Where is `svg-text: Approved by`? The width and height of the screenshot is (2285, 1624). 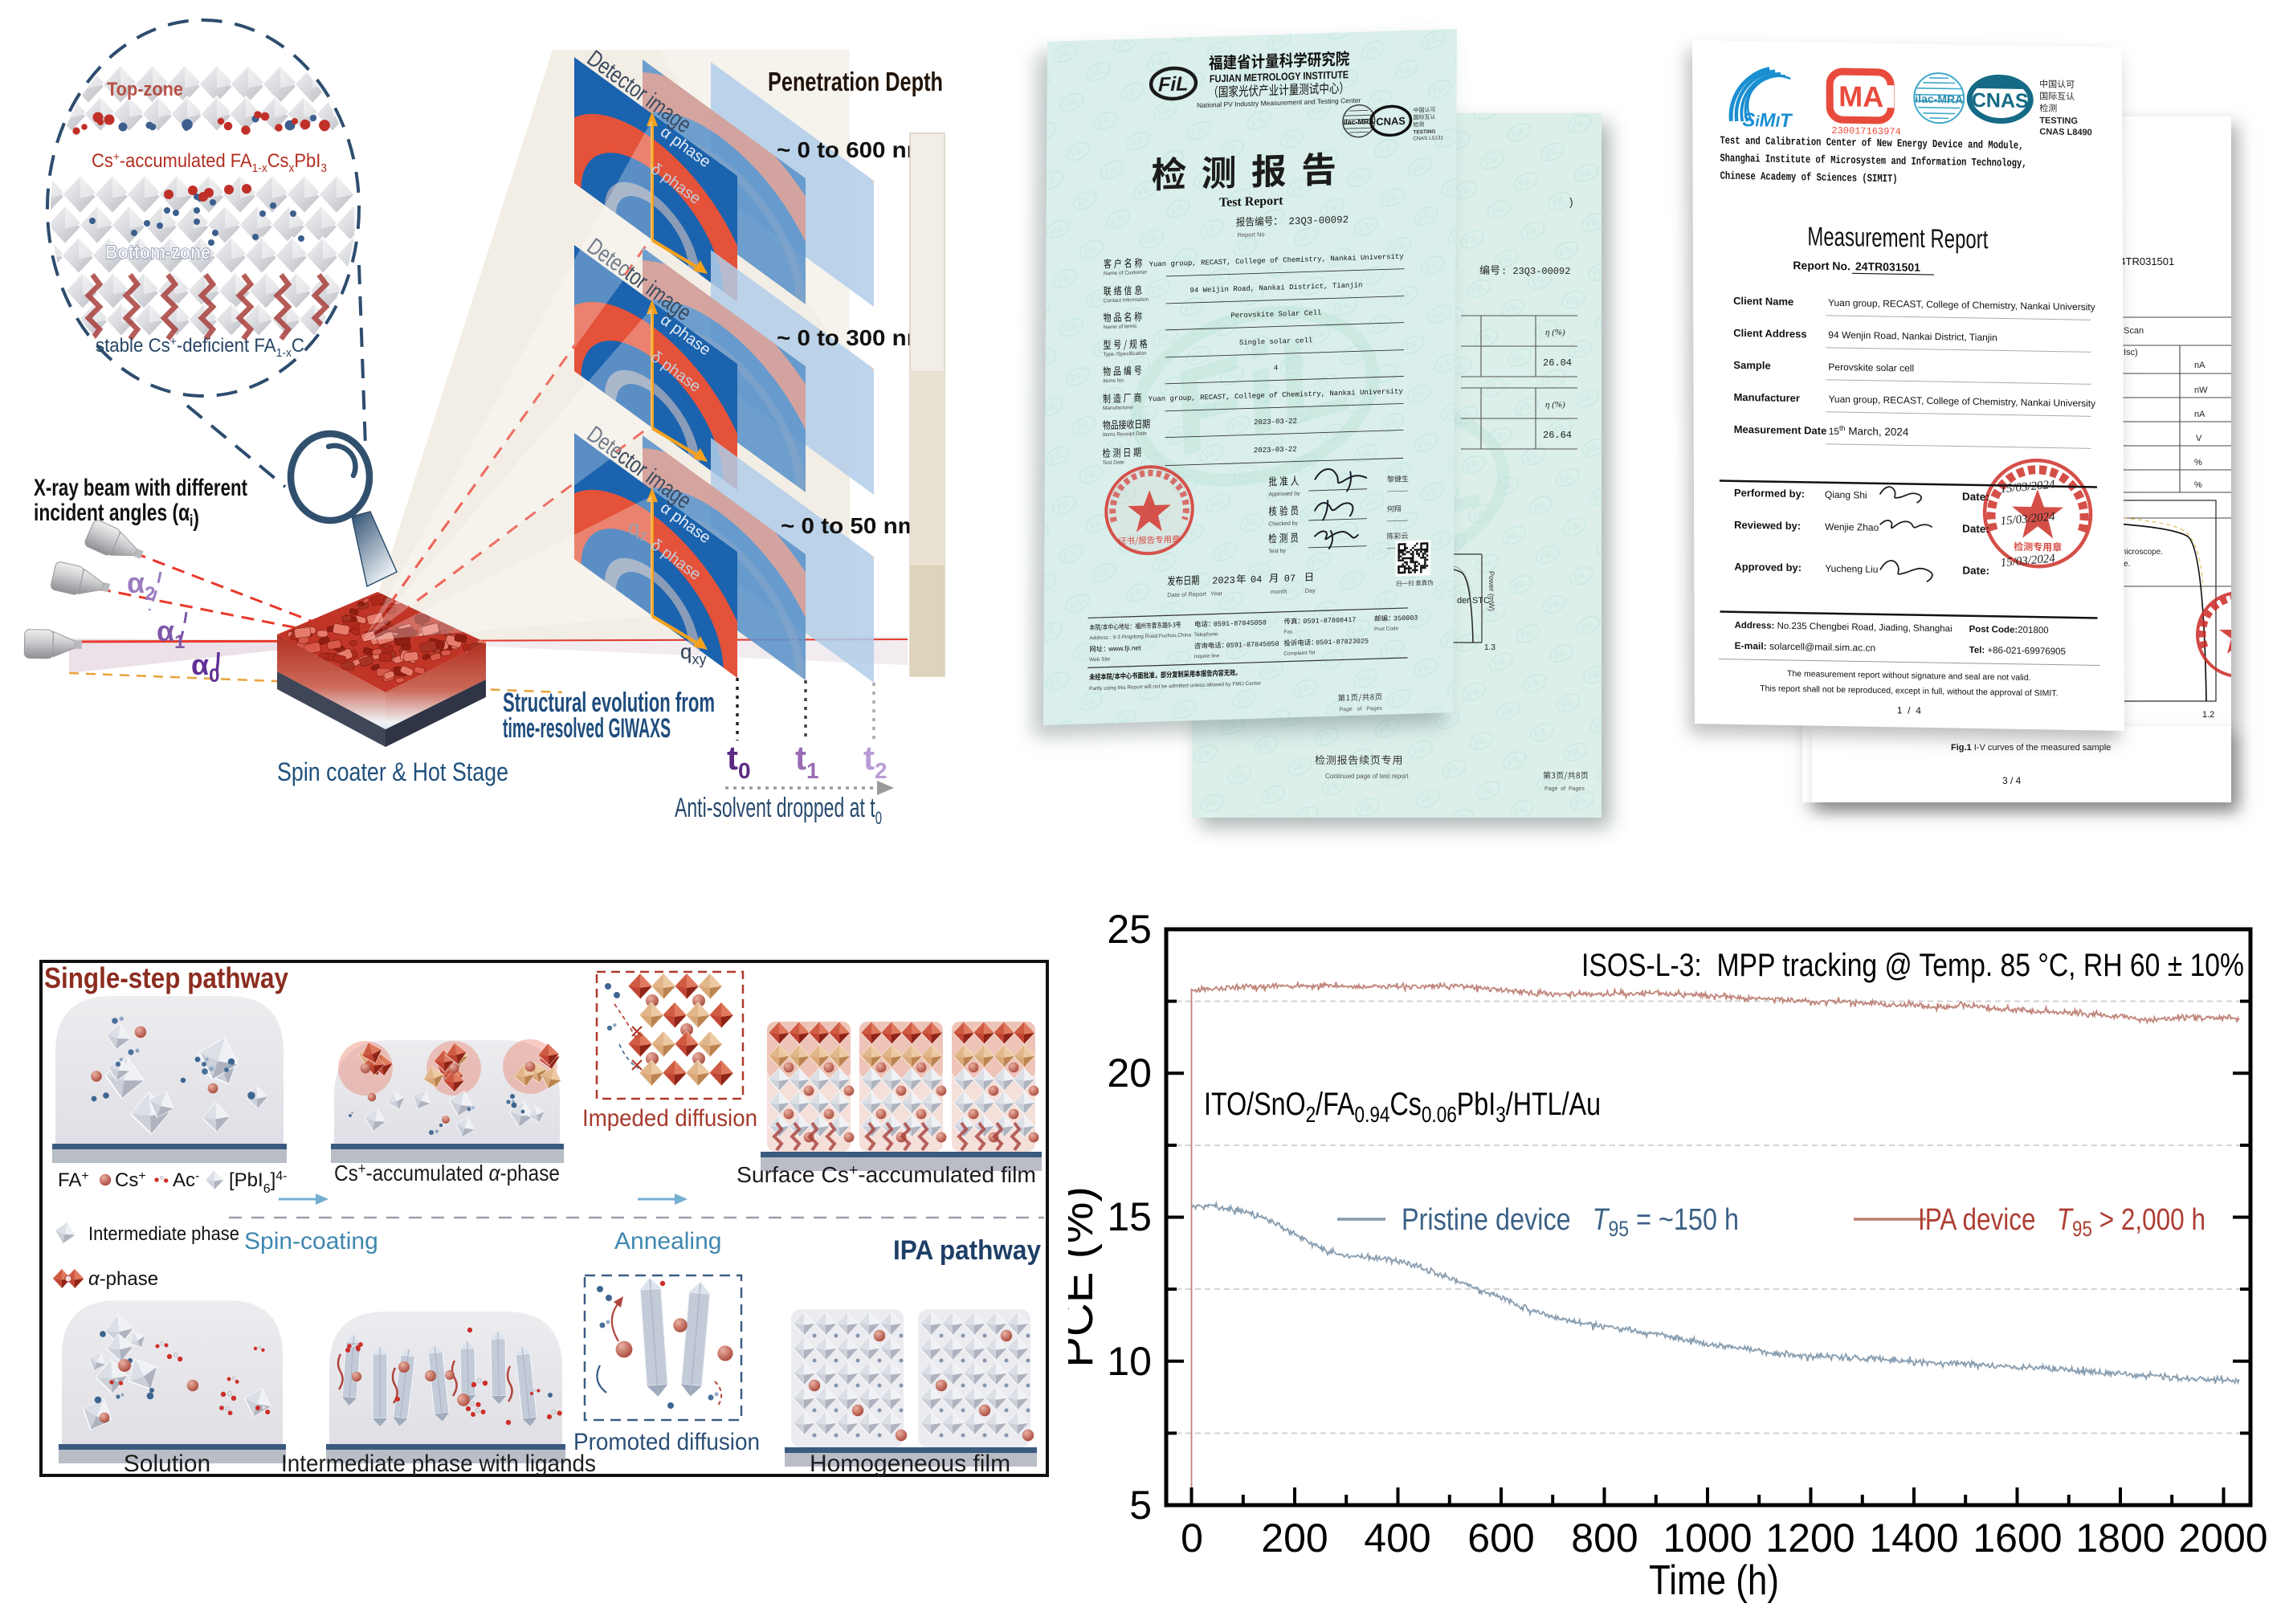
svg-text: Approved by is located at coordinates (1284, 494).